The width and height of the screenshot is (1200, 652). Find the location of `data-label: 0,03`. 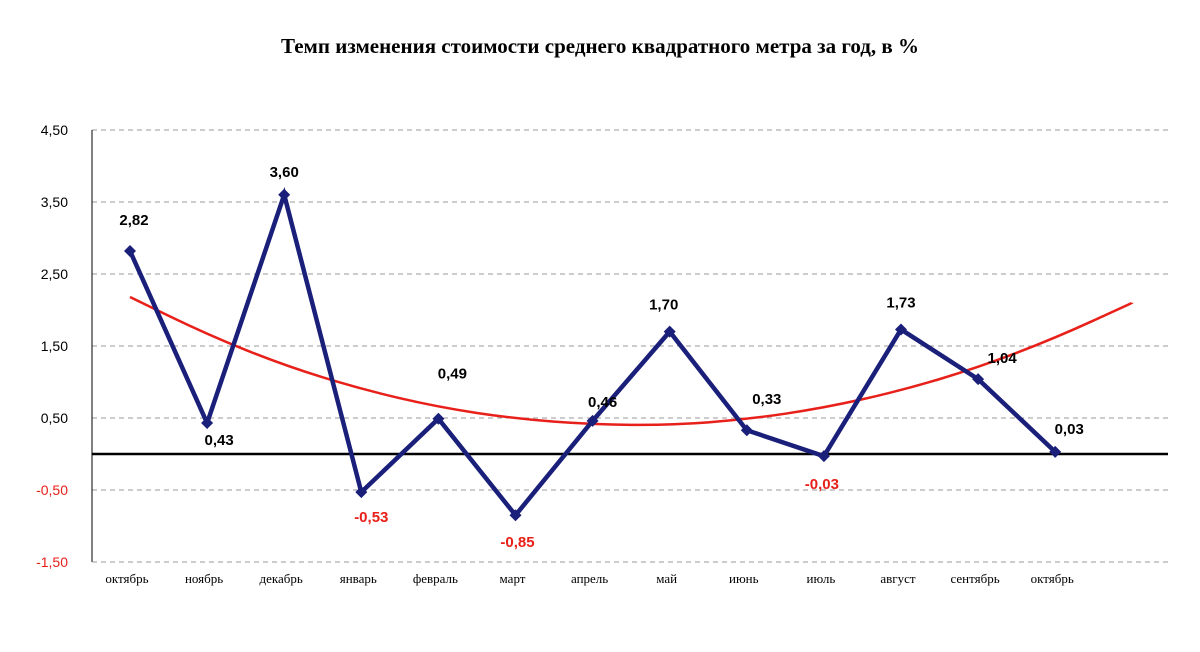

data-label: 0,03 is located at coordinates (1069, 429).